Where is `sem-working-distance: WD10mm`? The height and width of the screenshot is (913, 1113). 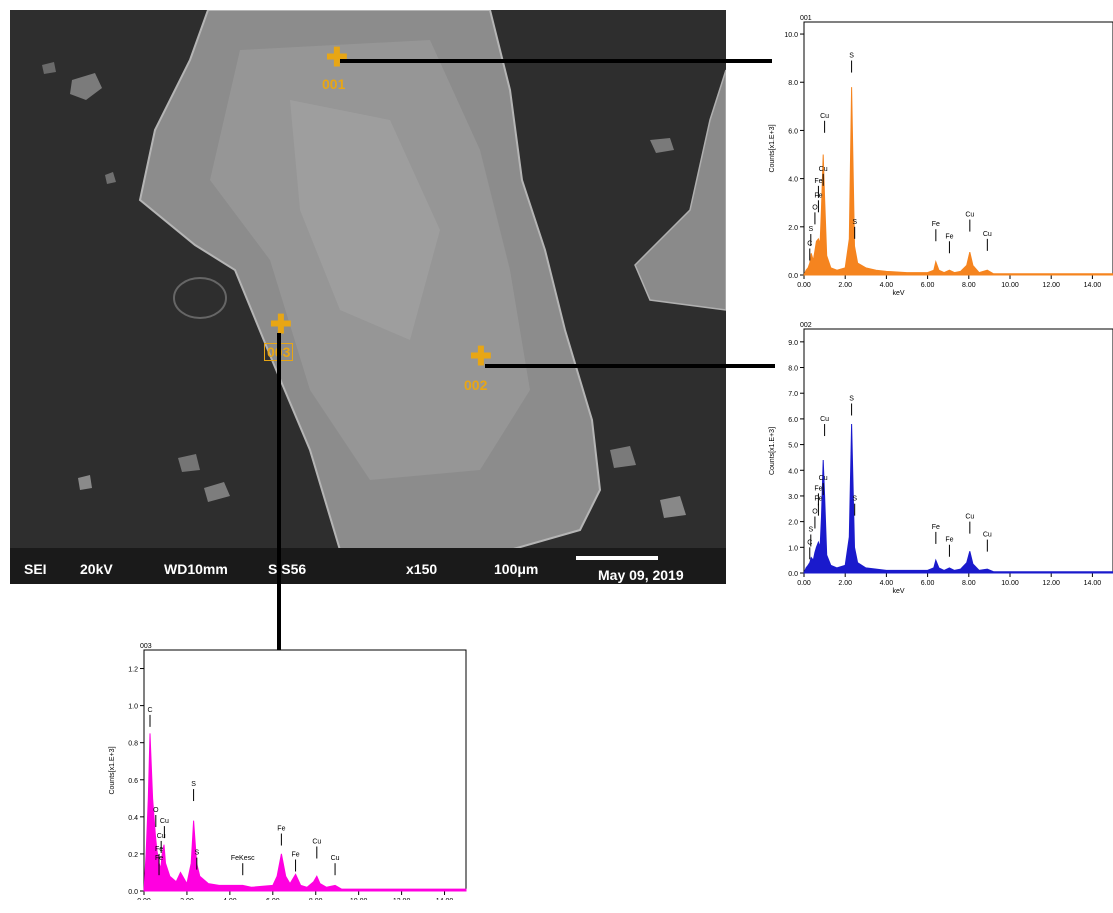 sem-working-distance: WD10mm is located at coordinates (196, 569).